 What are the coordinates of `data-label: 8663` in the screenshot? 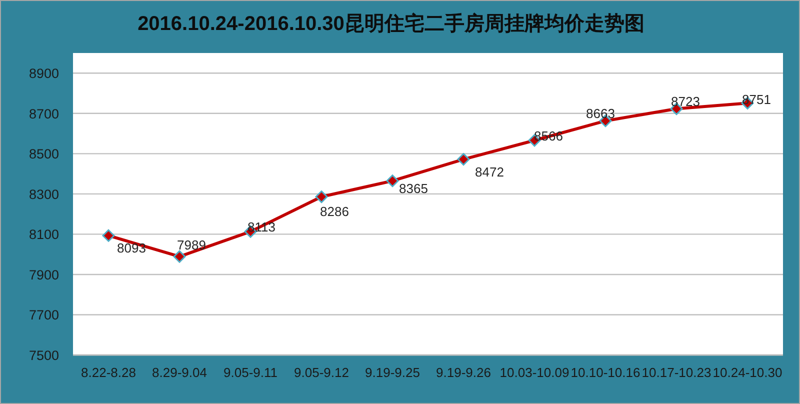 It's located at (600, 113).